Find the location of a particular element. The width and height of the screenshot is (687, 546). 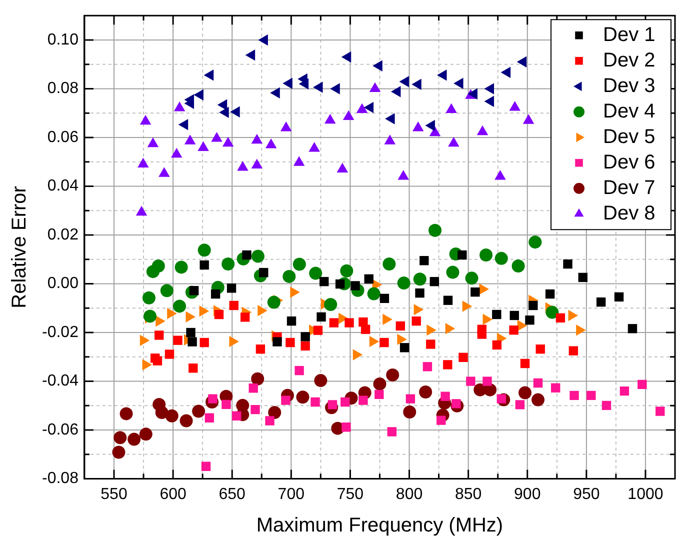

legend-label: Dev 8 is located at coordinates (629, 213).